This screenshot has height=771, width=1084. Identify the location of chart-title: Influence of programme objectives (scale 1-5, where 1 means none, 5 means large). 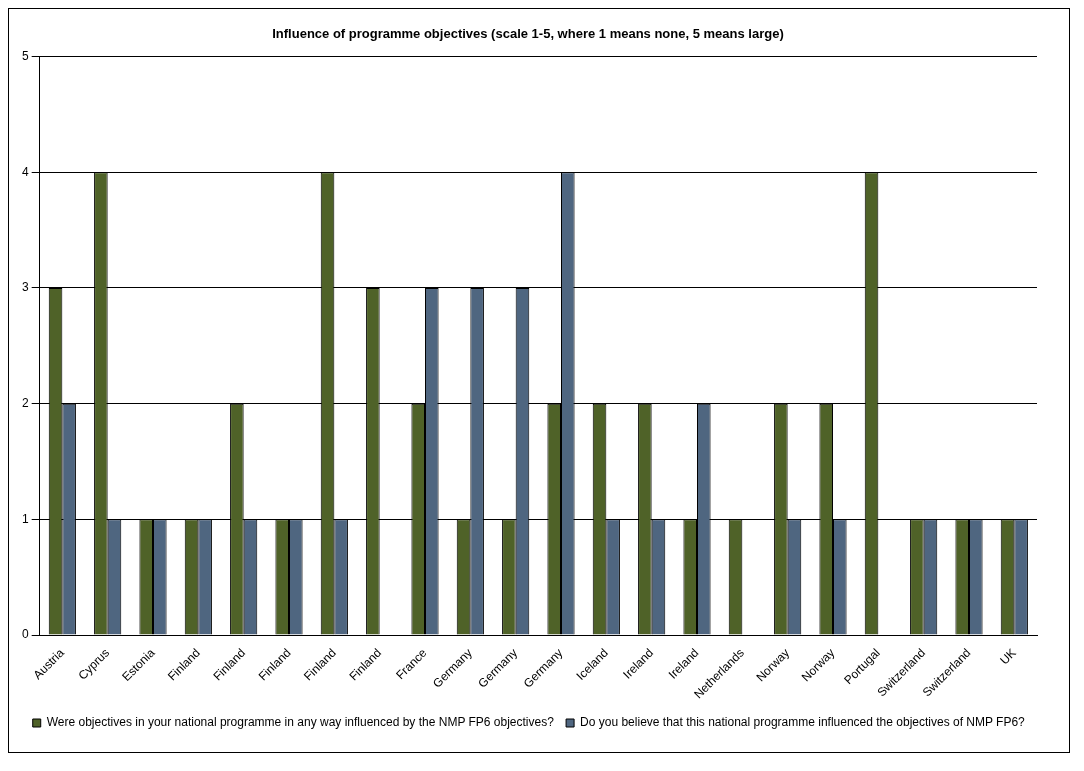
(528, 34).